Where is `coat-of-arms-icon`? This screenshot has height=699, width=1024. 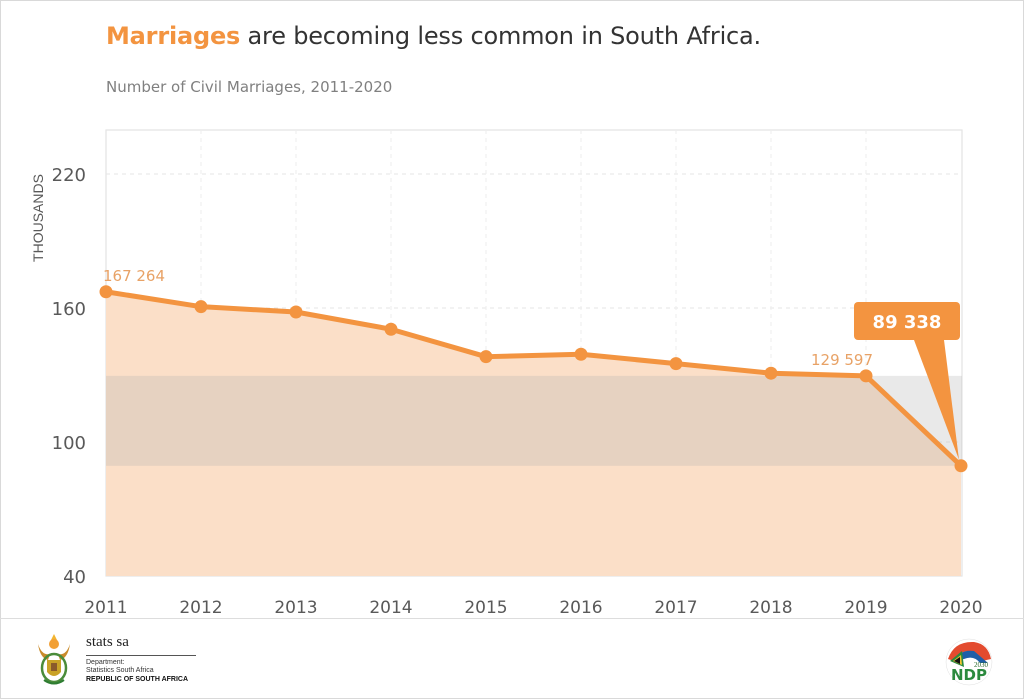 coat-of-arms-icon is located at coordinates (54, 659).